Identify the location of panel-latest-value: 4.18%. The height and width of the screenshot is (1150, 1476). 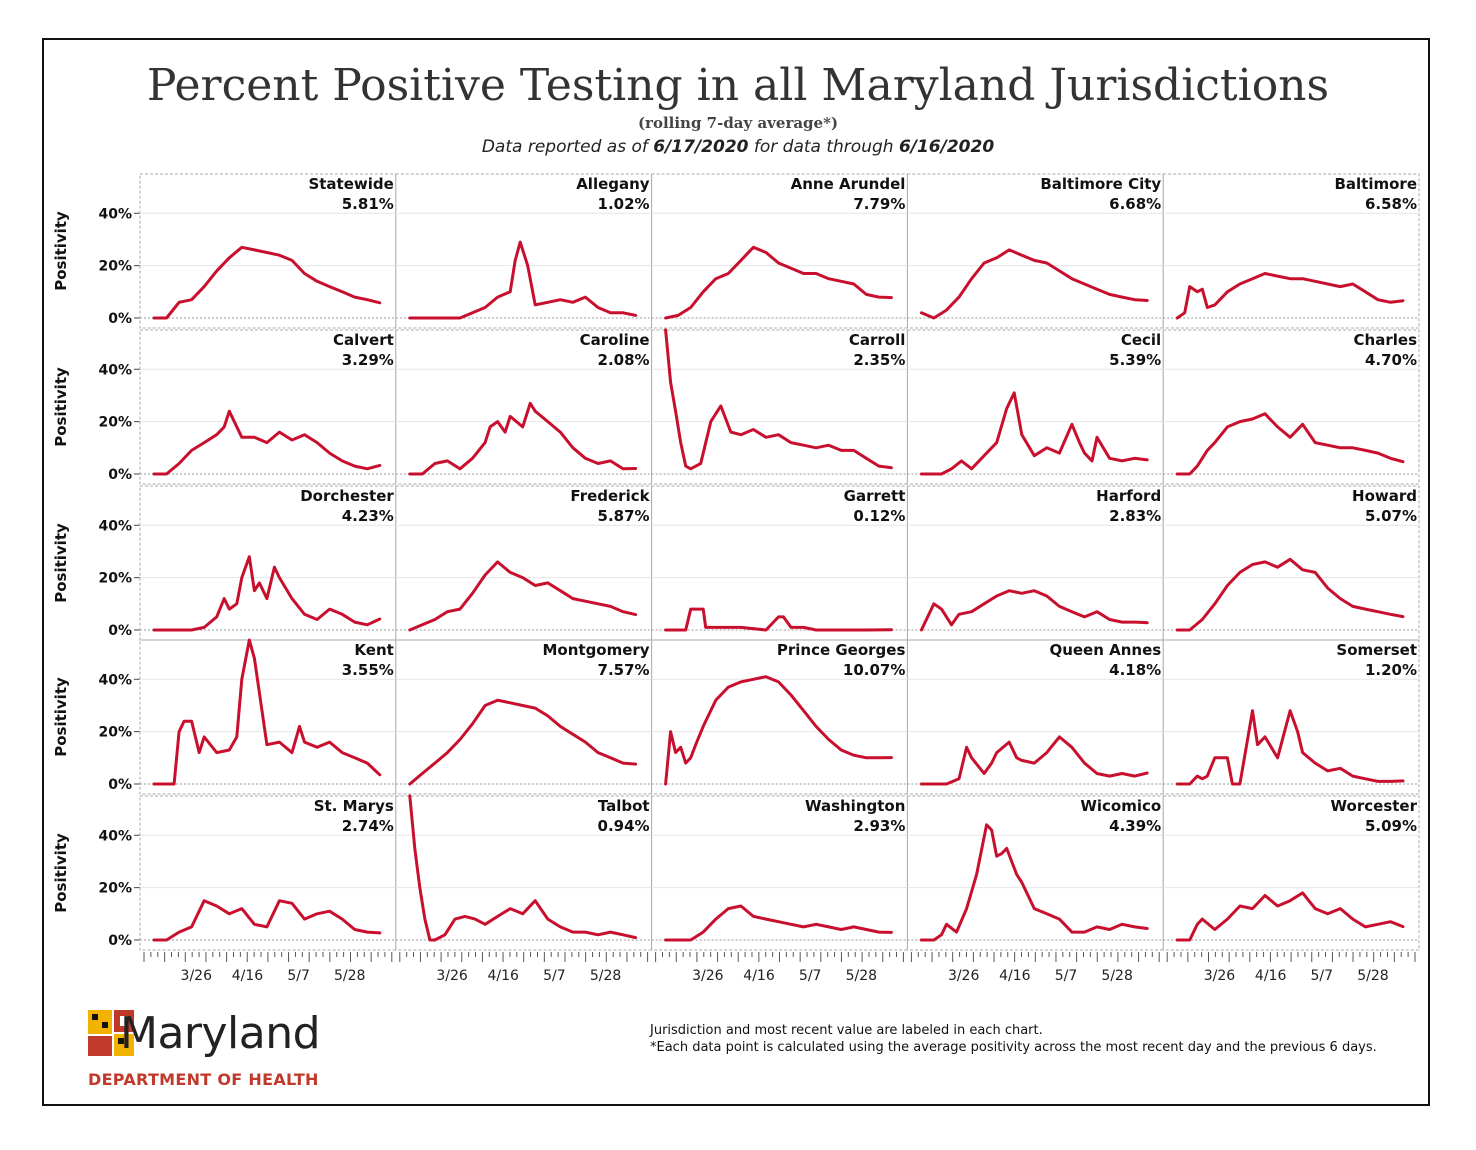
(1135, 670).